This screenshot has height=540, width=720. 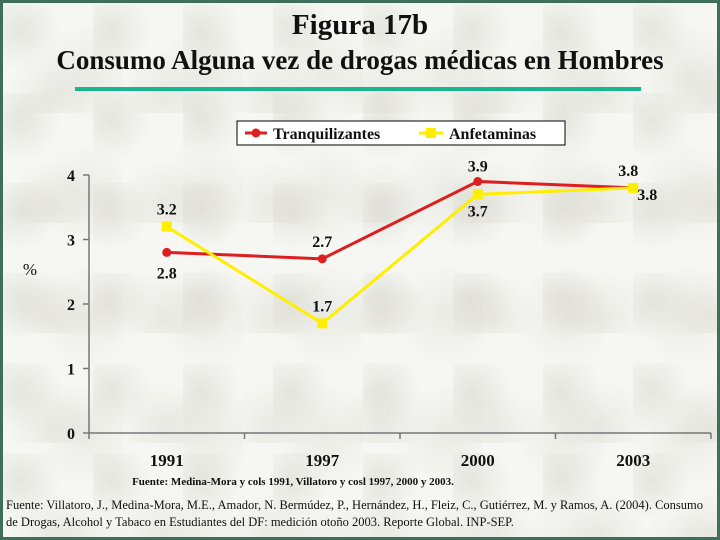 What do you see at coordinates (431, 133) in the screenshot?
I see `legend-marker-anfetaminas` at bounding box center [431, 133].